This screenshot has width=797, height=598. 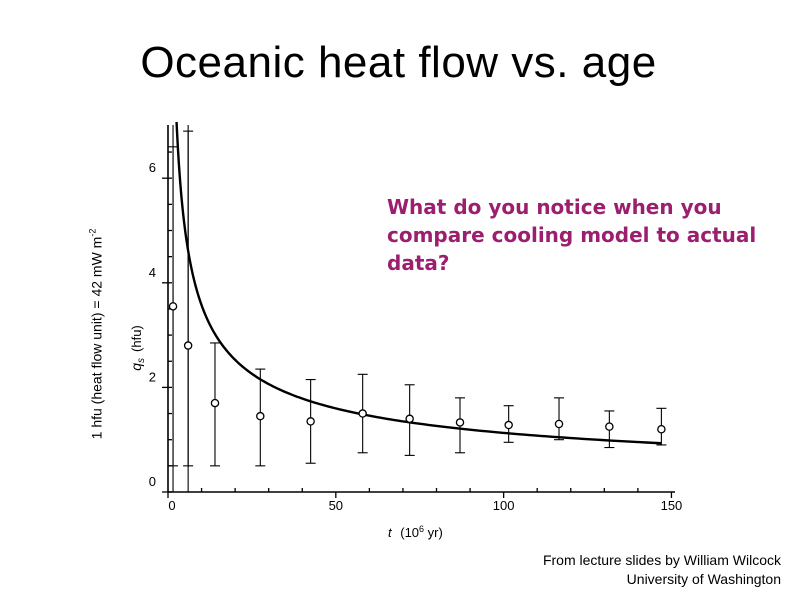 I want to click on x-tick-label: 150, so click(x=672, y=505).